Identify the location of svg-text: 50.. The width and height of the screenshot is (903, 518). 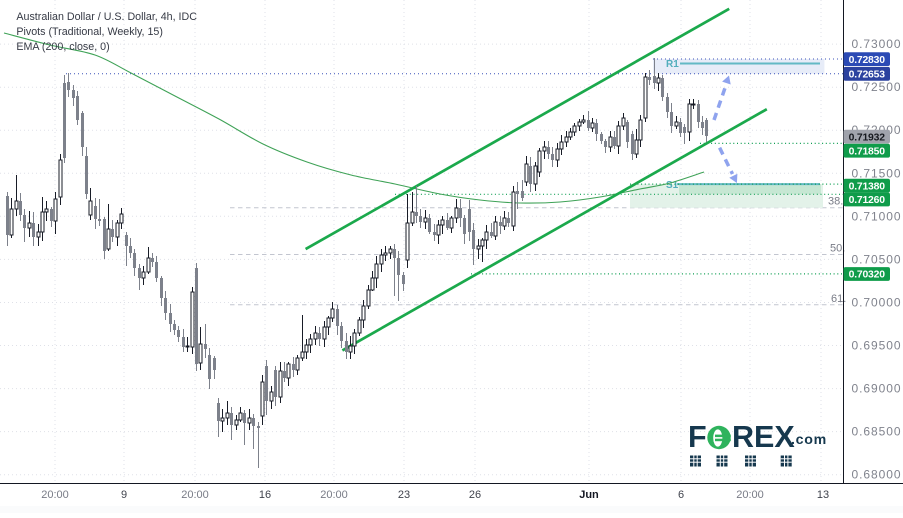
(837, 249).